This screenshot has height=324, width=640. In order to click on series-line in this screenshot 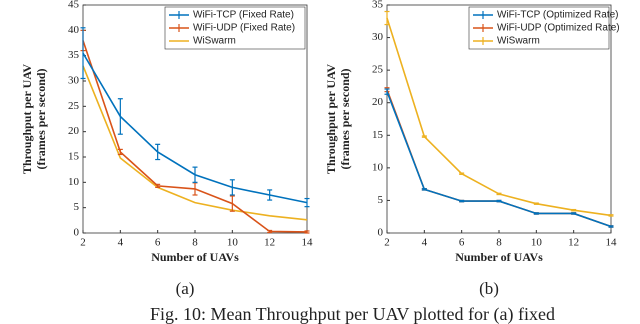, I will do `click(499, 159)`.